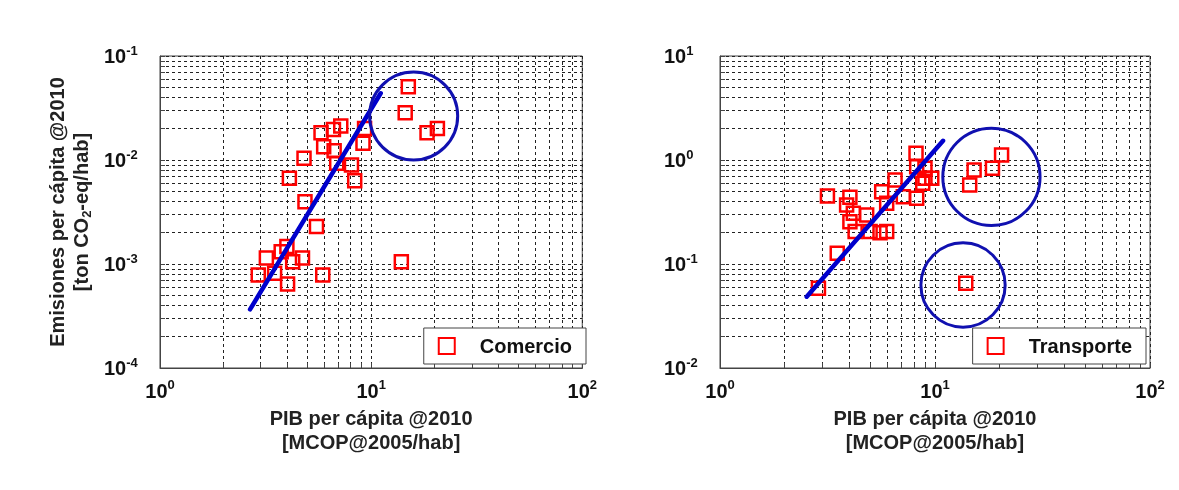  I want to click on legend-label: Transporte, so click(1080, 346).